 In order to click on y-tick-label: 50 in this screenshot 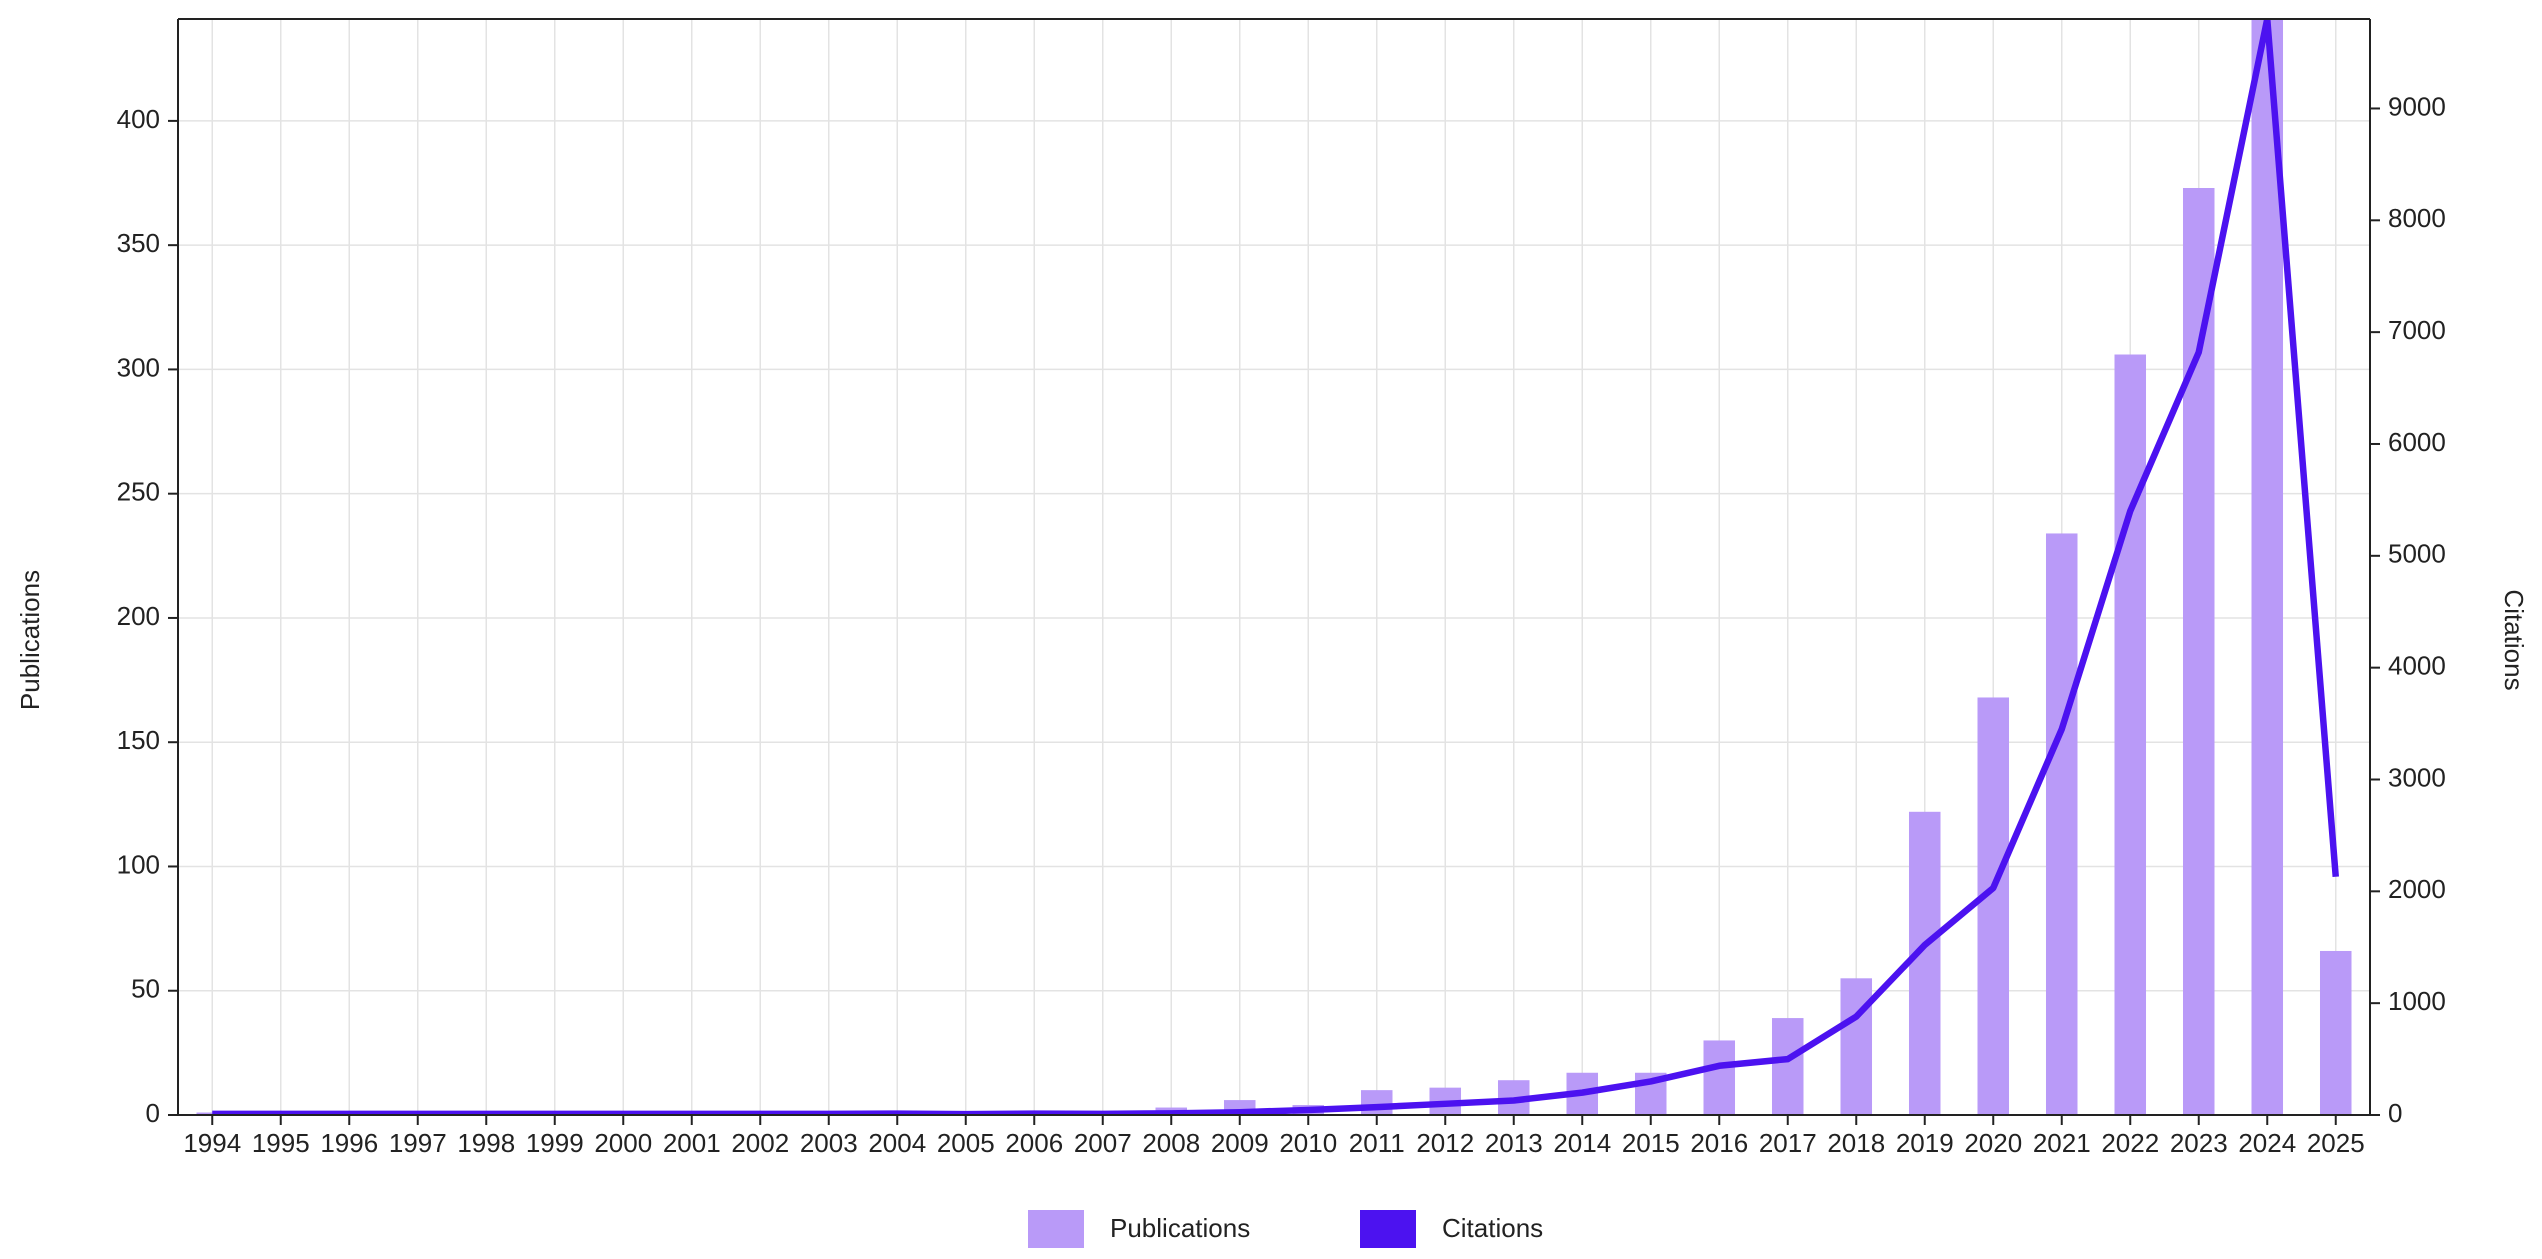, I will do `click(145, 989)`.